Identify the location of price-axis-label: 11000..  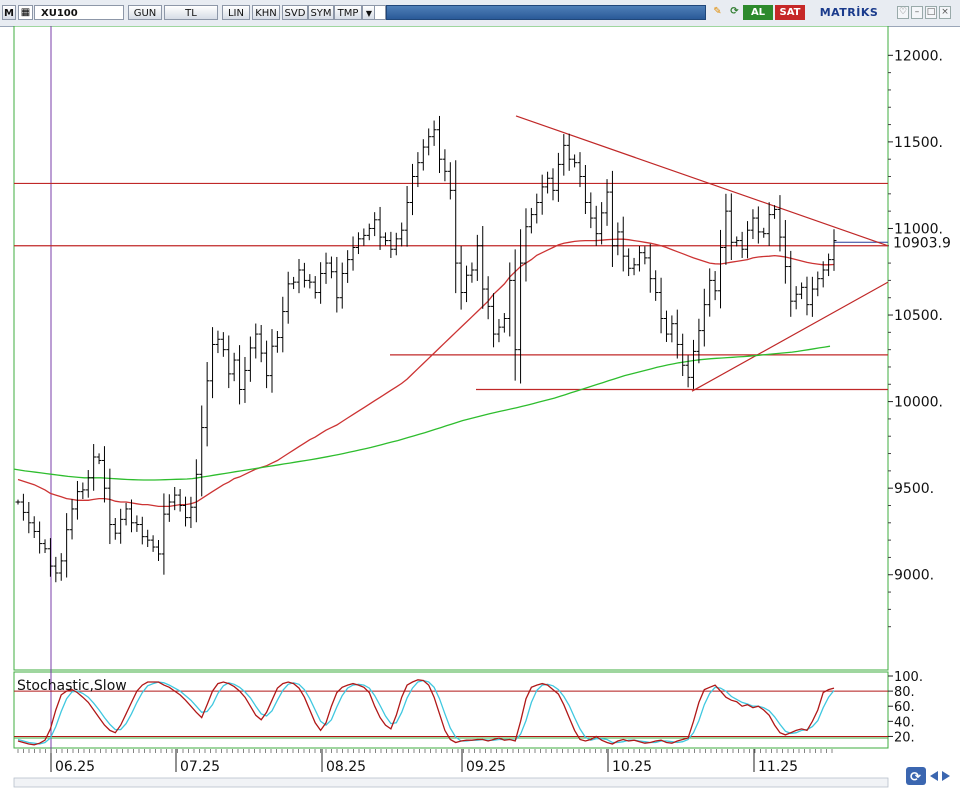
(918, 229).